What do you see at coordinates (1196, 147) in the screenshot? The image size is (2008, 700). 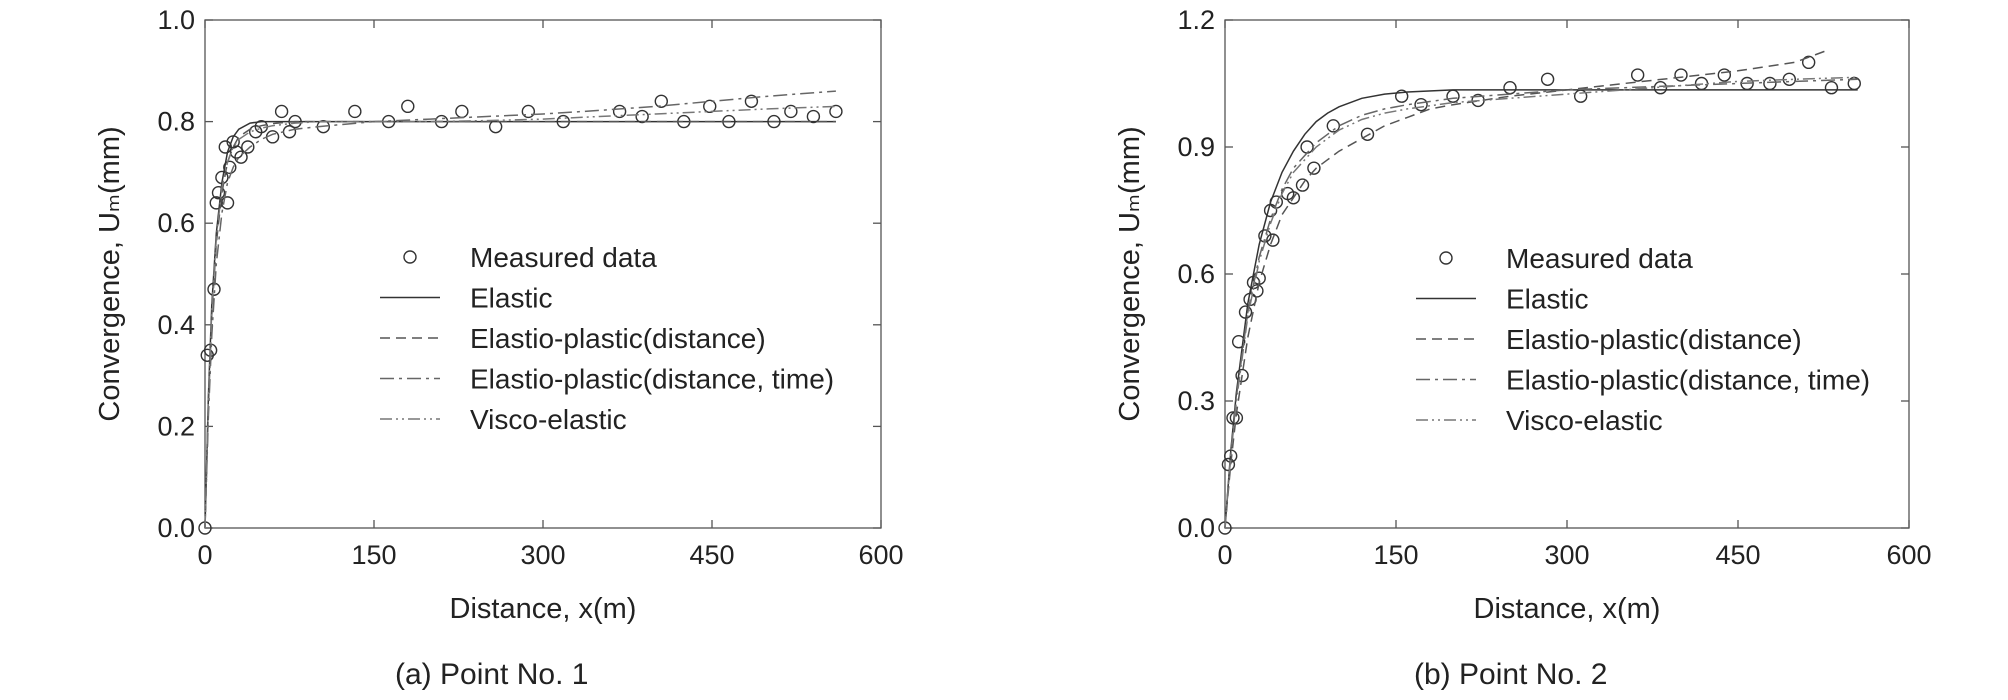 I see `y-tick-label: 0.9` at bounding box center [1196, 147].